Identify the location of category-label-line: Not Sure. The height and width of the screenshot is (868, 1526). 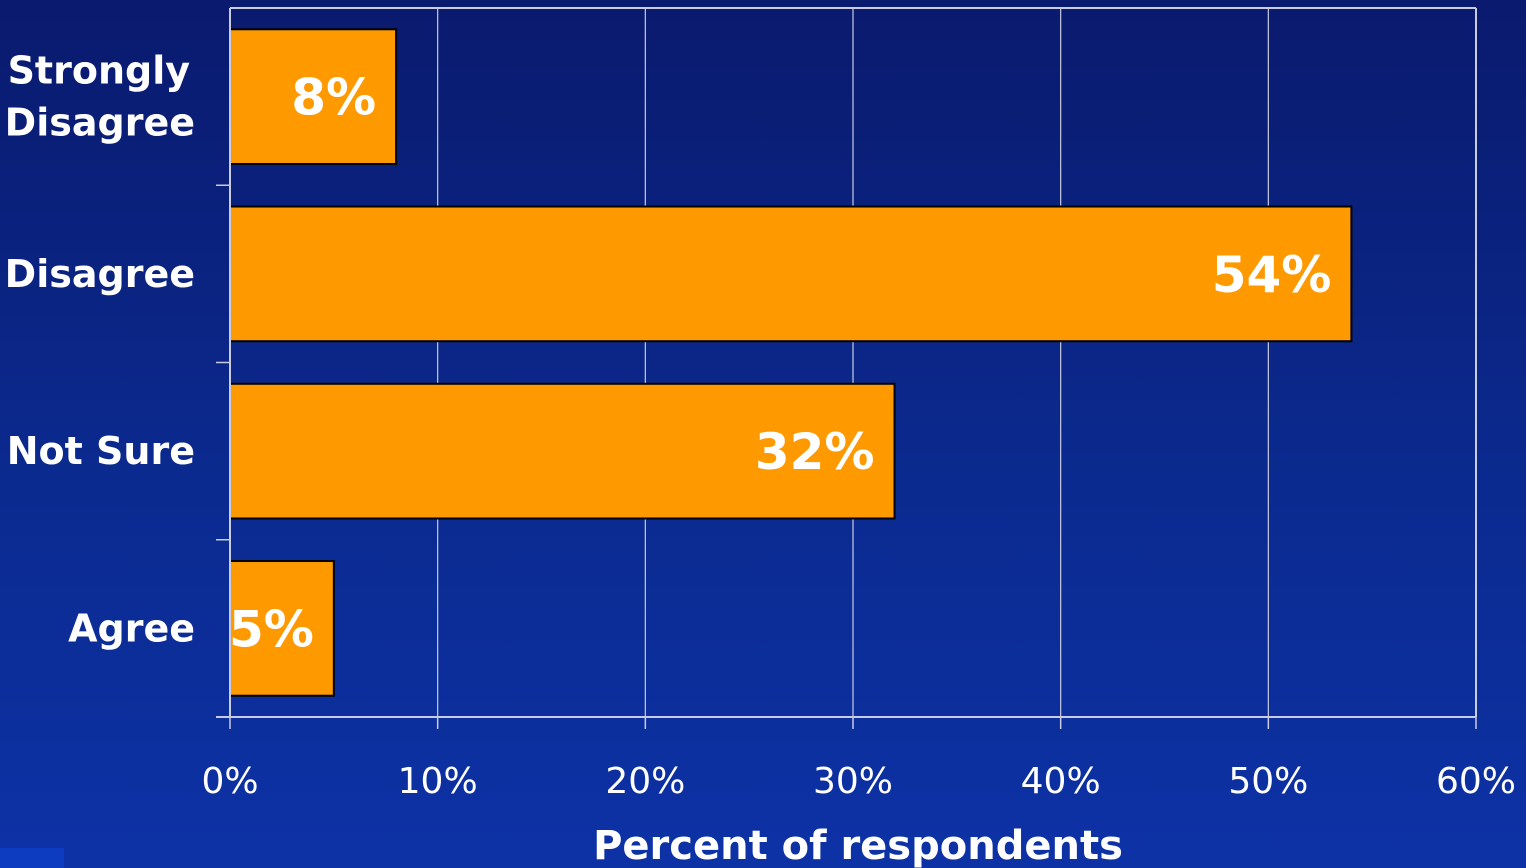
(101, 451).